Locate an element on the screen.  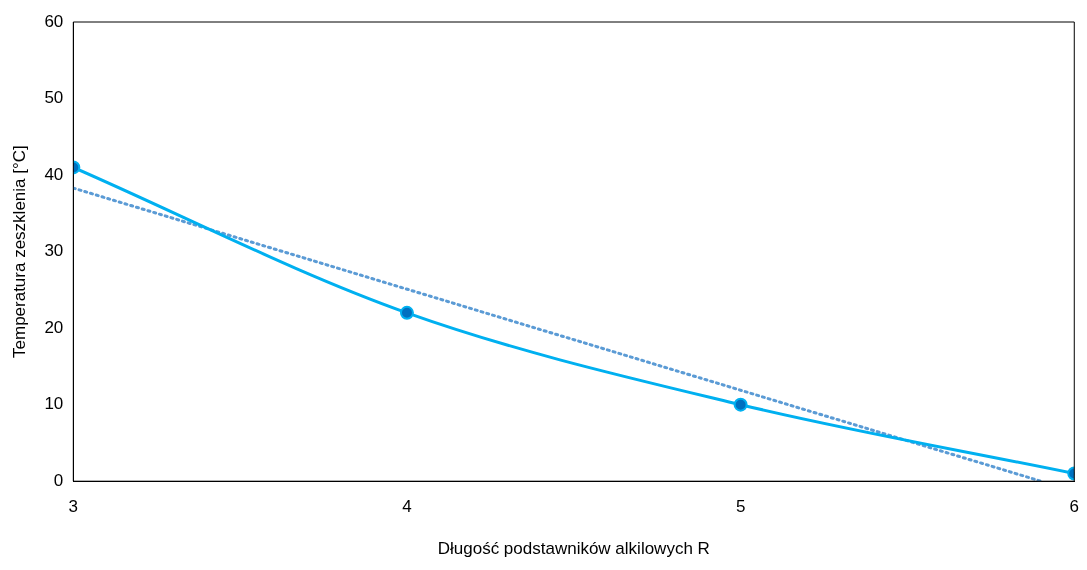
y-tick-label: 40 is located at coordinates (54, 174).